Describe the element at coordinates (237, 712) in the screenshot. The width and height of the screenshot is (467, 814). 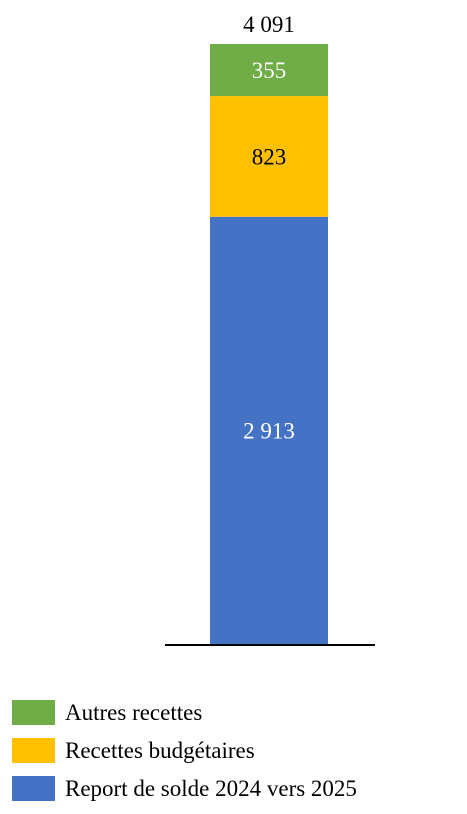
I see `legend-item-autres-recettes: Autres recettes` at that location.